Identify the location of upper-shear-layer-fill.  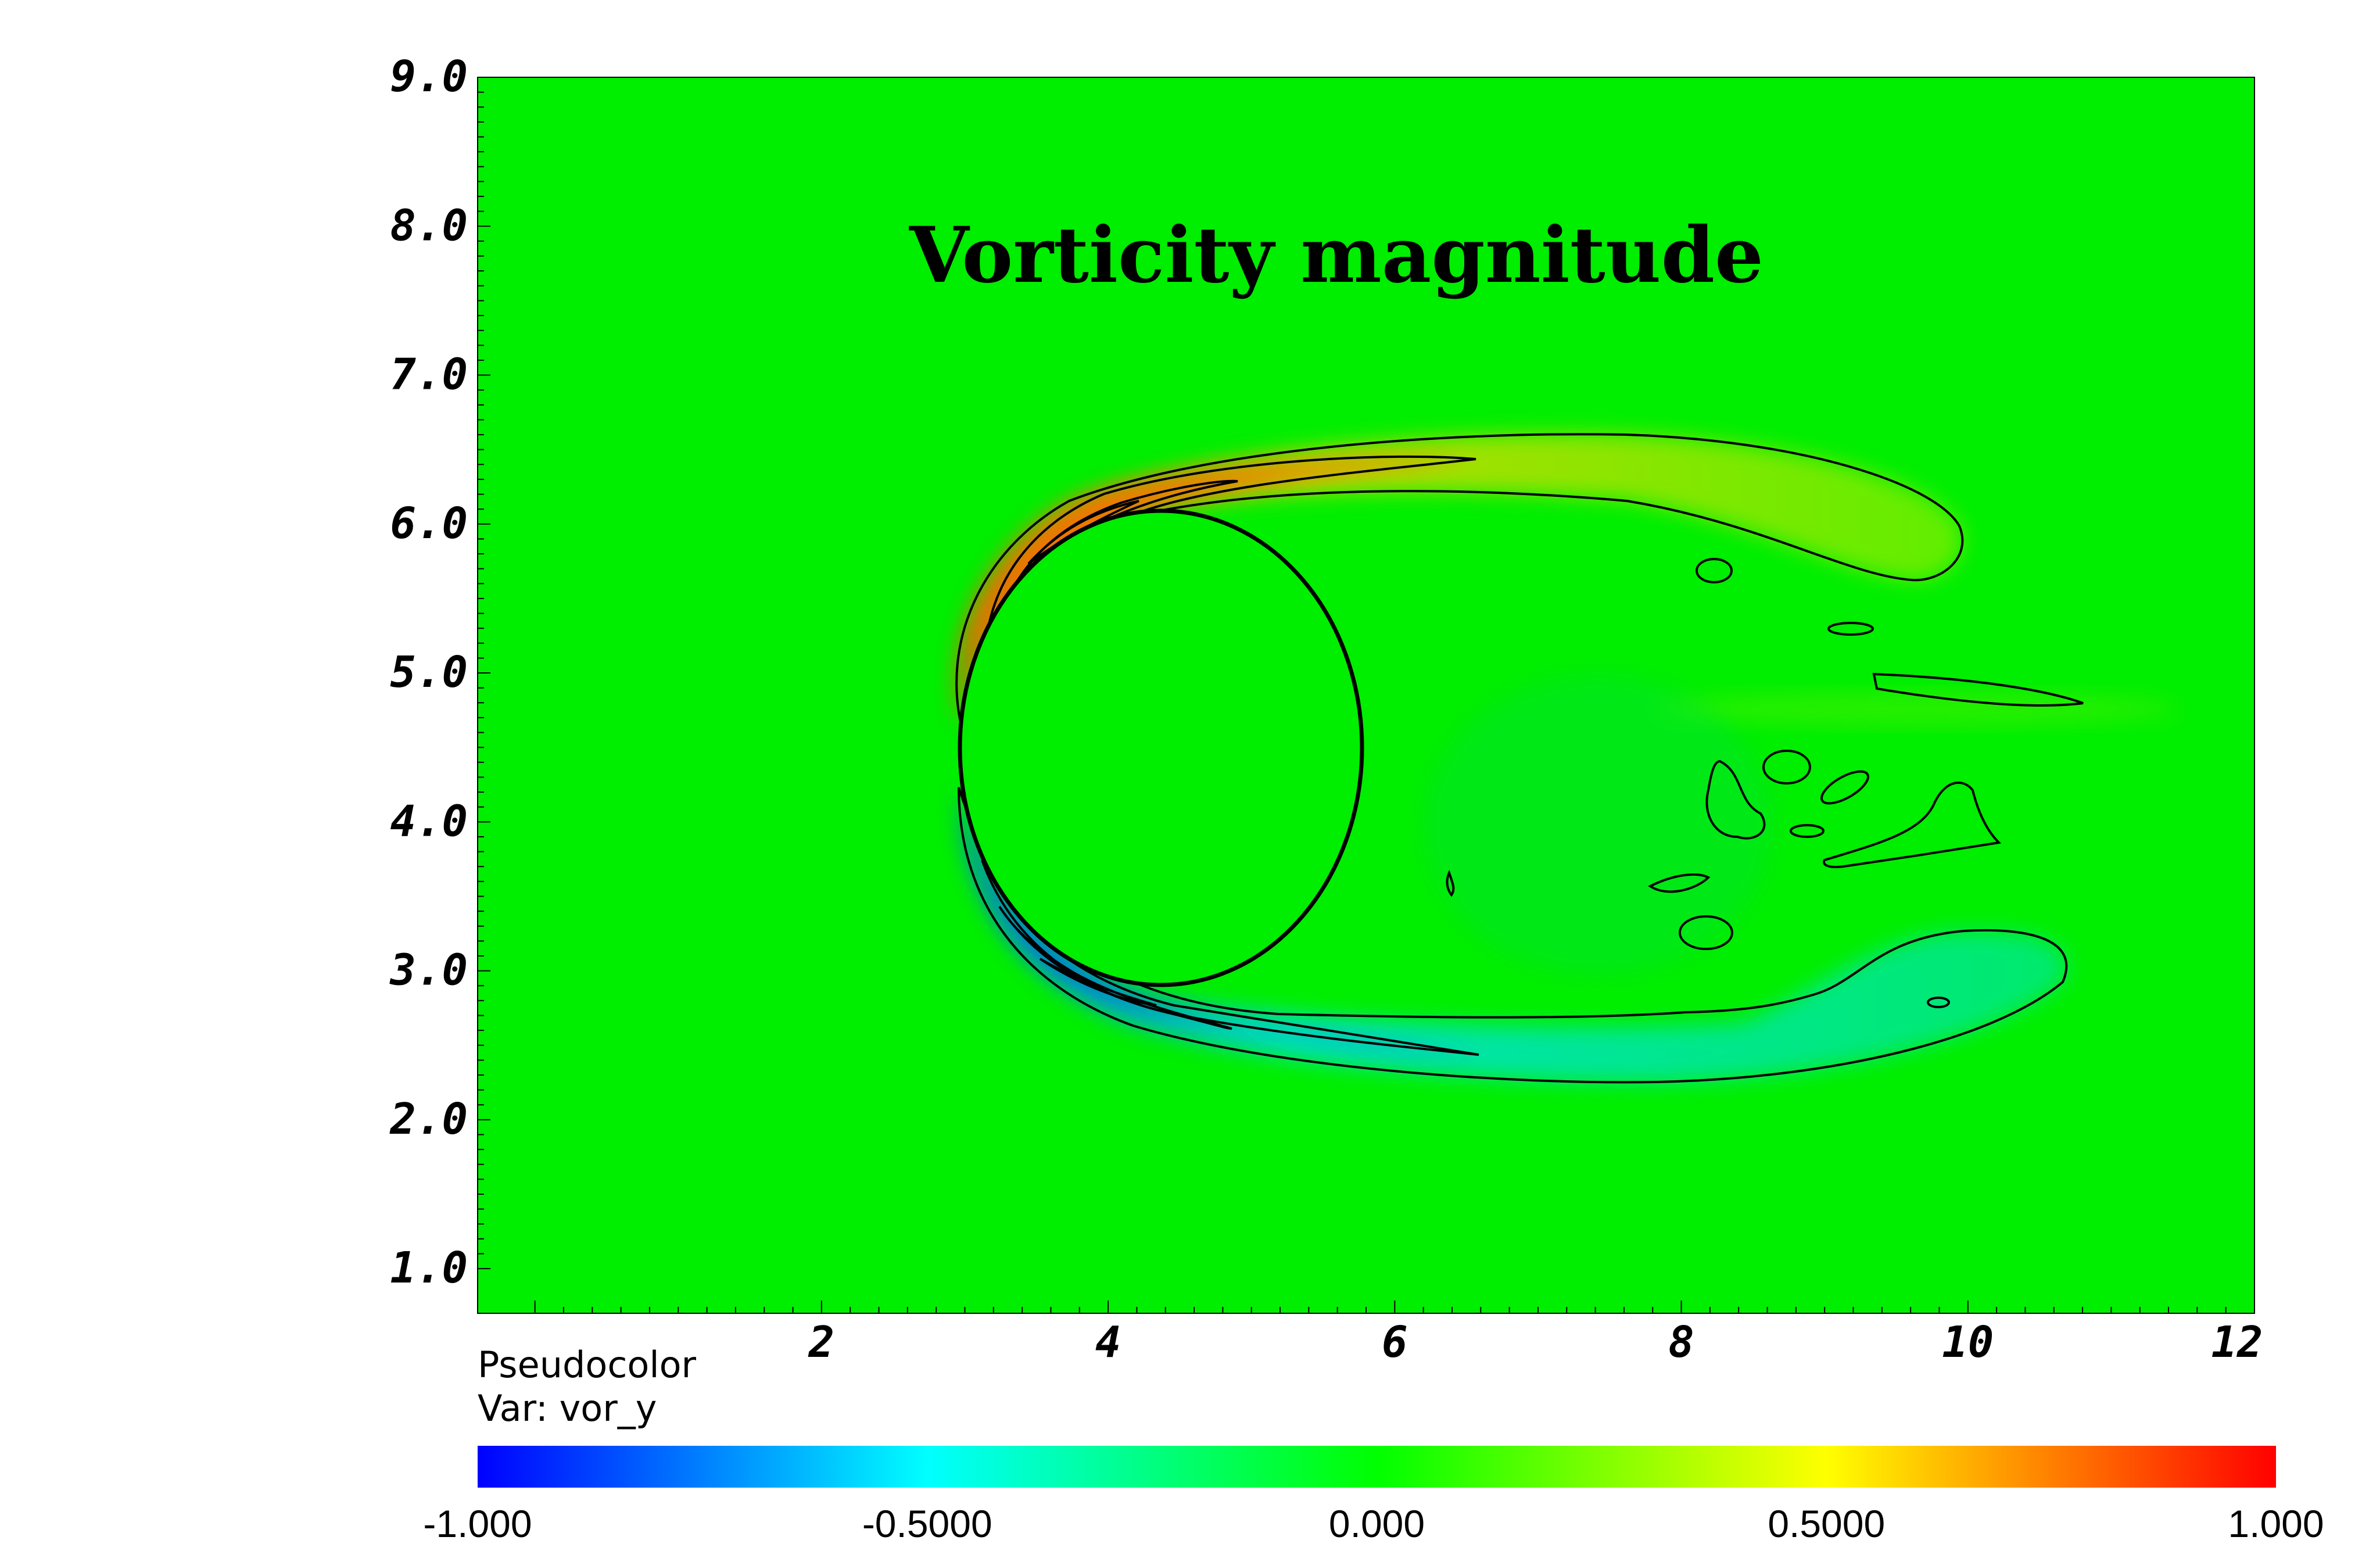
(1459, 579).